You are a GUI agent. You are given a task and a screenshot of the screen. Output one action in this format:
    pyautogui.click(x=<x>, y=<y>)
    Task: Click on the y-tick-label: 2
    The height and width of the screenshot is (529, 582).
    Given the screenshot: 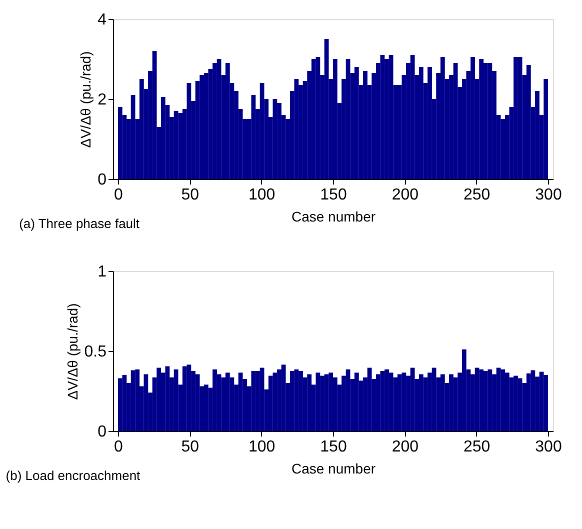 What is the action you would take?
    pyautogui.click(x=102, y=100)
    